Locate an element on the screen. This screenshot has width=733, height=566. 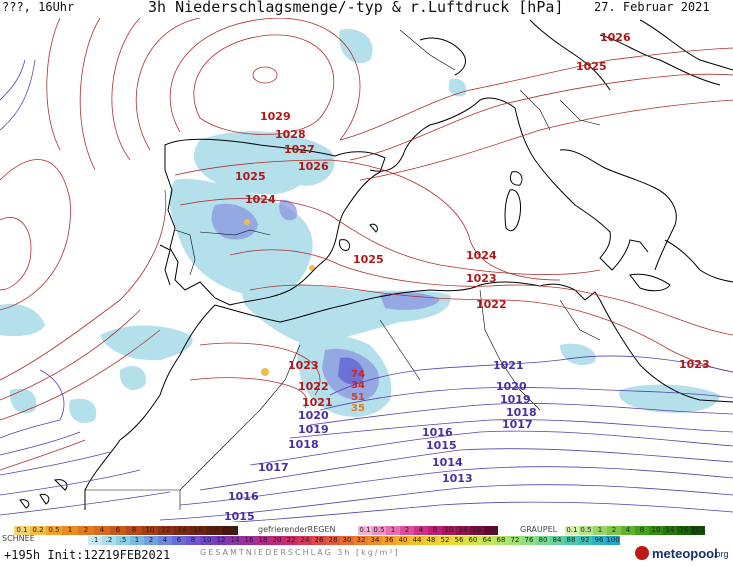
brand-name: meteopool is located at coordinates (685, 553).